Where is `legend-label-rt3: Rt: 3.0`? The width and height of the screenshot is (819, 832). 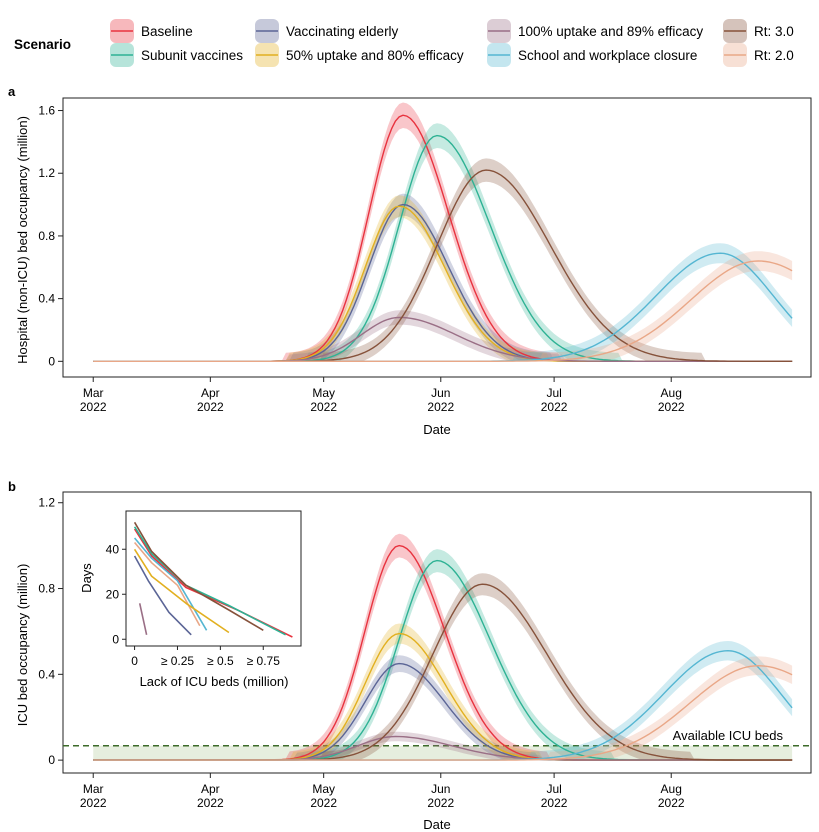
legend-label-rt3: Rt: 3.0 is located at coordinates (774, 31).